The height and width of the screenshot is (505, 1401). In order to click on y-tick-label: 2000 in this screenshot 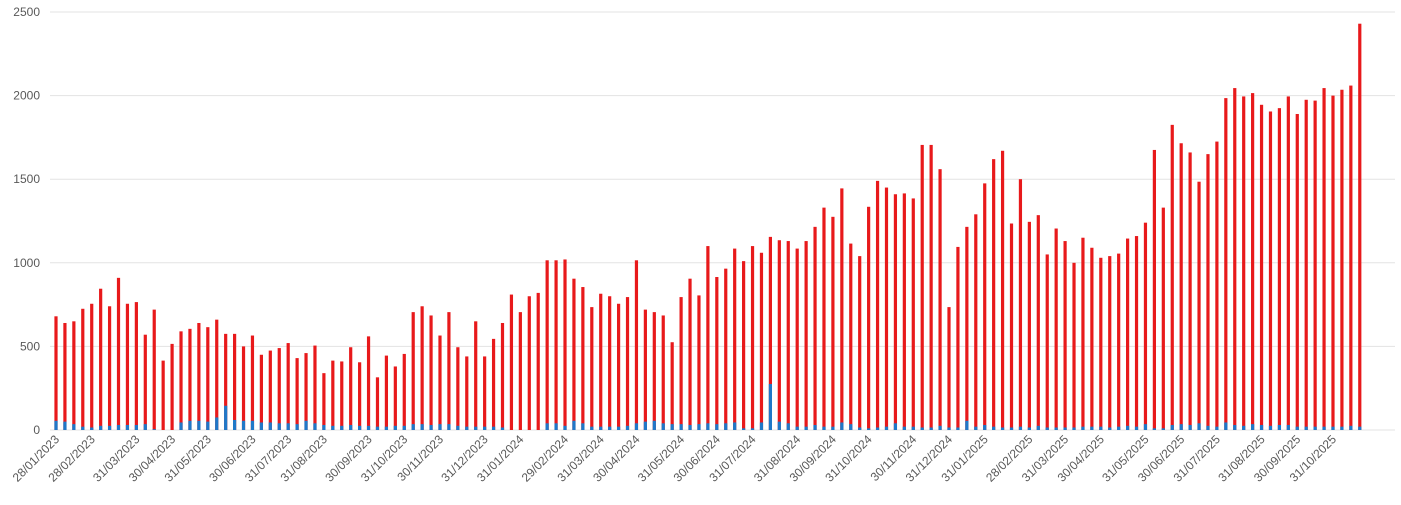, I will do `click(26, 96)`.